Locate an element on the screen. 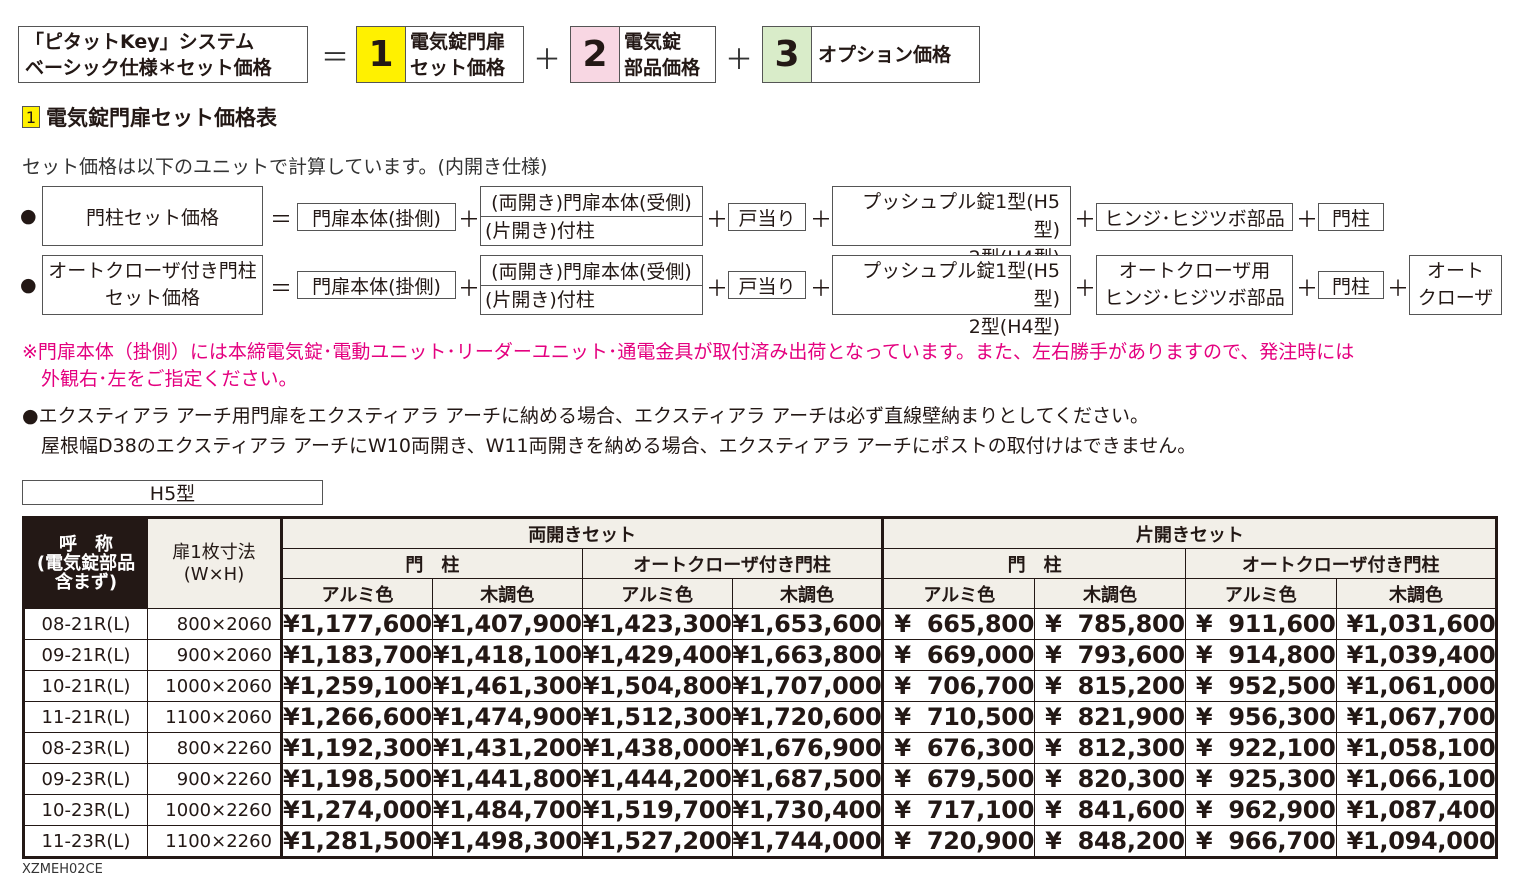 This screenshot has height=885, width=1522. price-cell: ¥ 717,100 is located at coordinates (958, 810).